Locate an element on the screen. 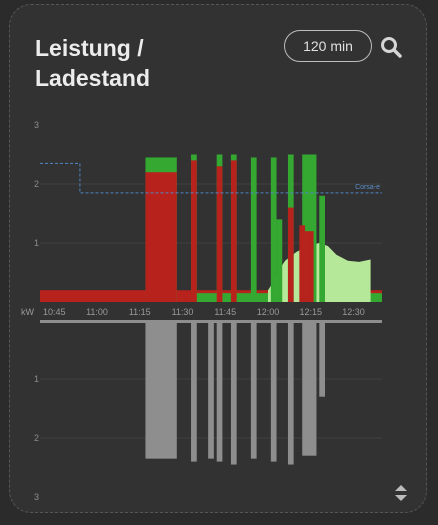  lower-ytick-label: 1 is located at coordinates (36, 379).